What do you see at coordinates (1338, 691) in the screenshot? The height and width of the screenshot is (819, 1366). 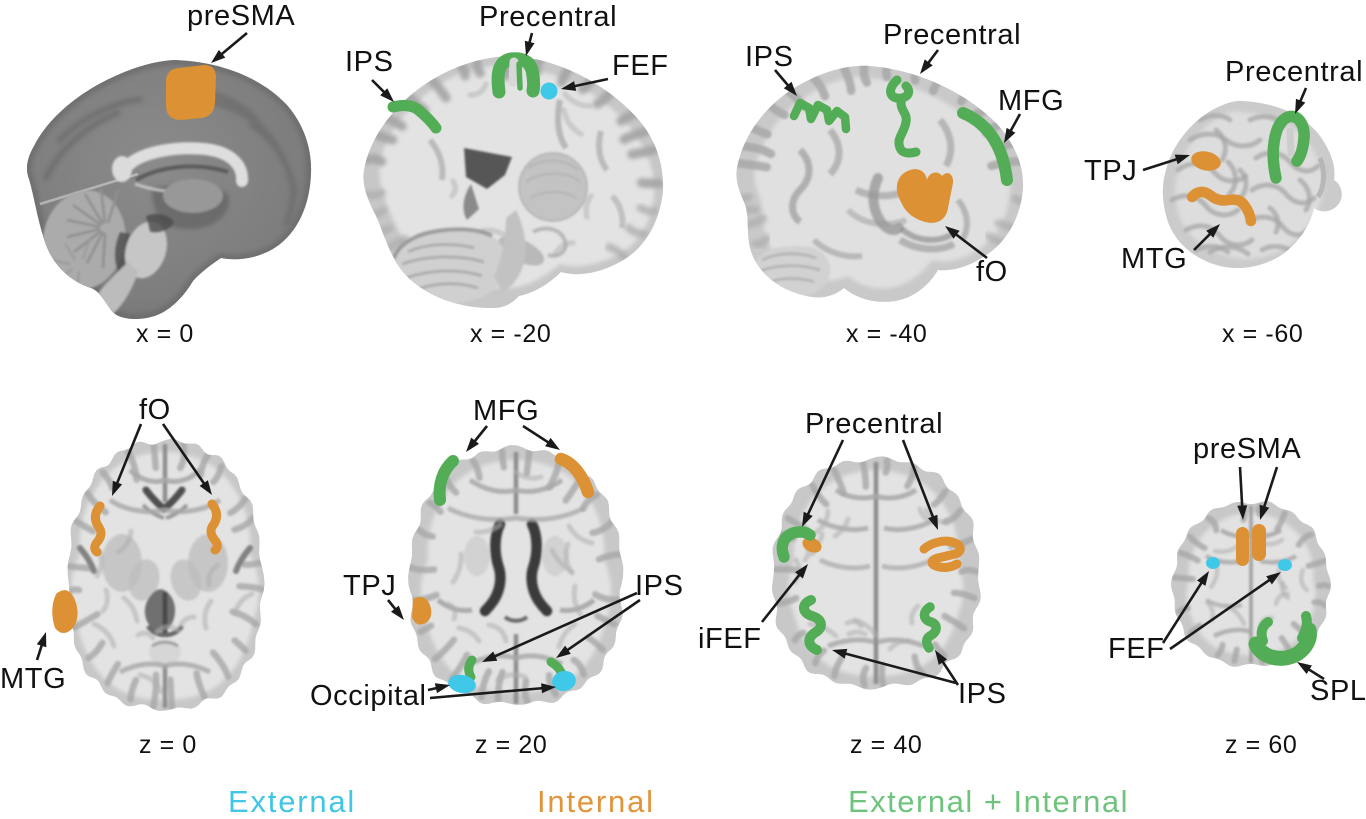 I see `svg-text: SPL` at bounding box center [1338, 691].